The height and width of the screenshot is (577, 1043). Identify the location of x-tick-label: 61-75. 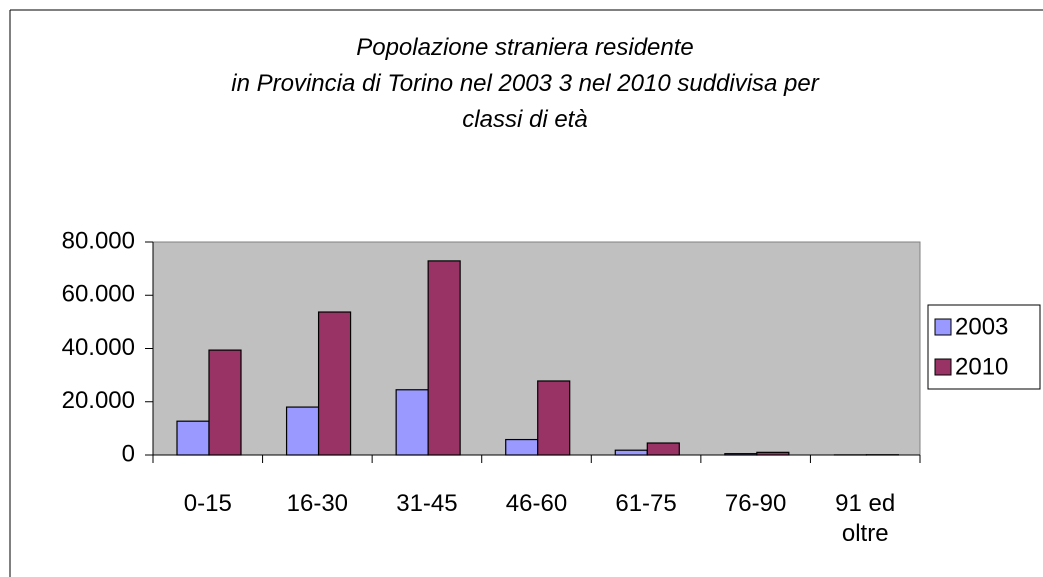
(646, 503).